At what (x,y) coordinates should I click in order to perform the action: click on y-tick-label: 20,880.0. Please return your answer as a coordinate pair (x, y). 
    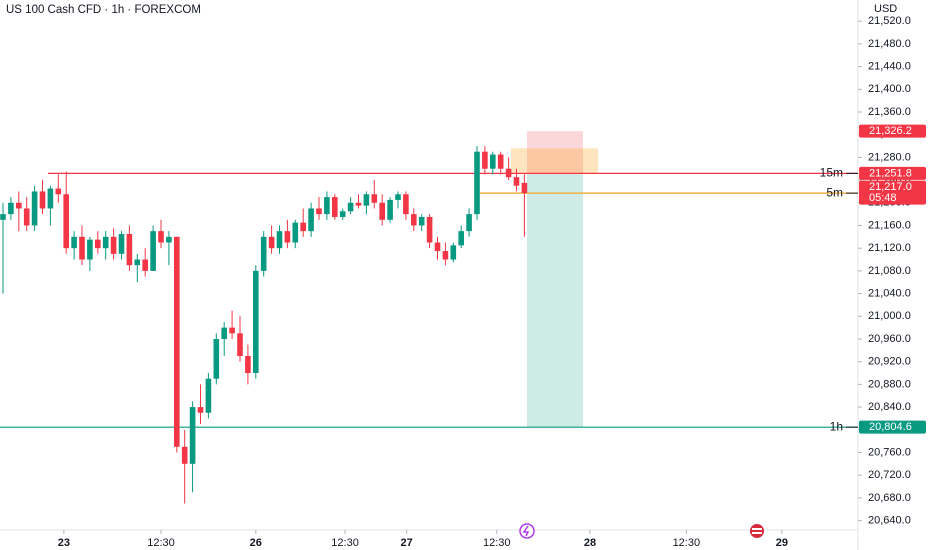
    Looking at the image, I should click on (889, 384).